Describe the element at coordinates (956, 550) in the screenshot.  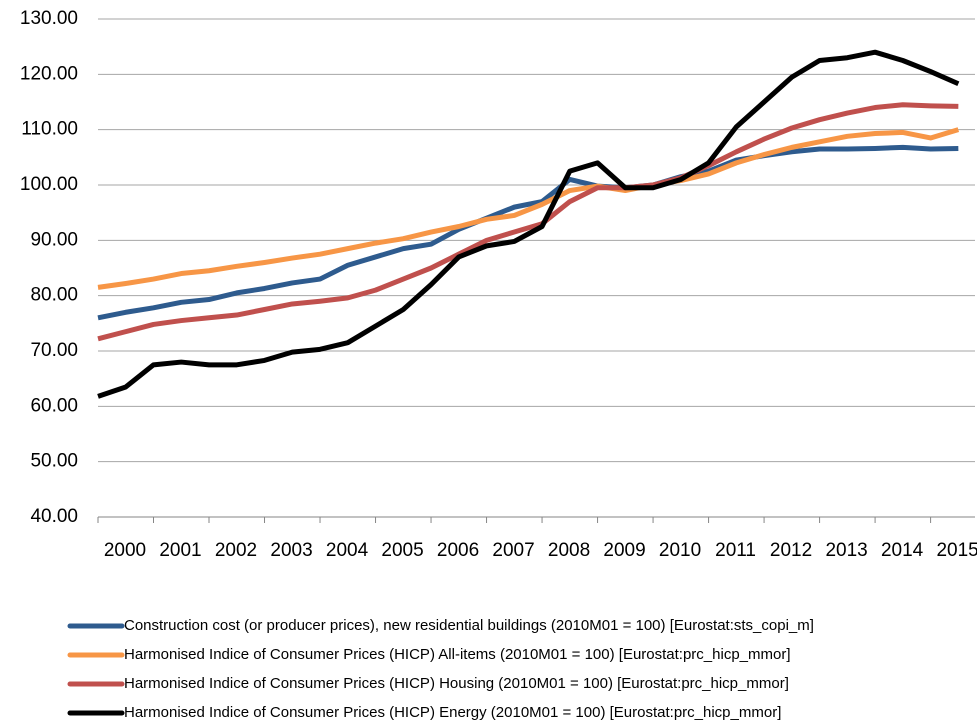
I see `x-tick-label: 2015` at that location.